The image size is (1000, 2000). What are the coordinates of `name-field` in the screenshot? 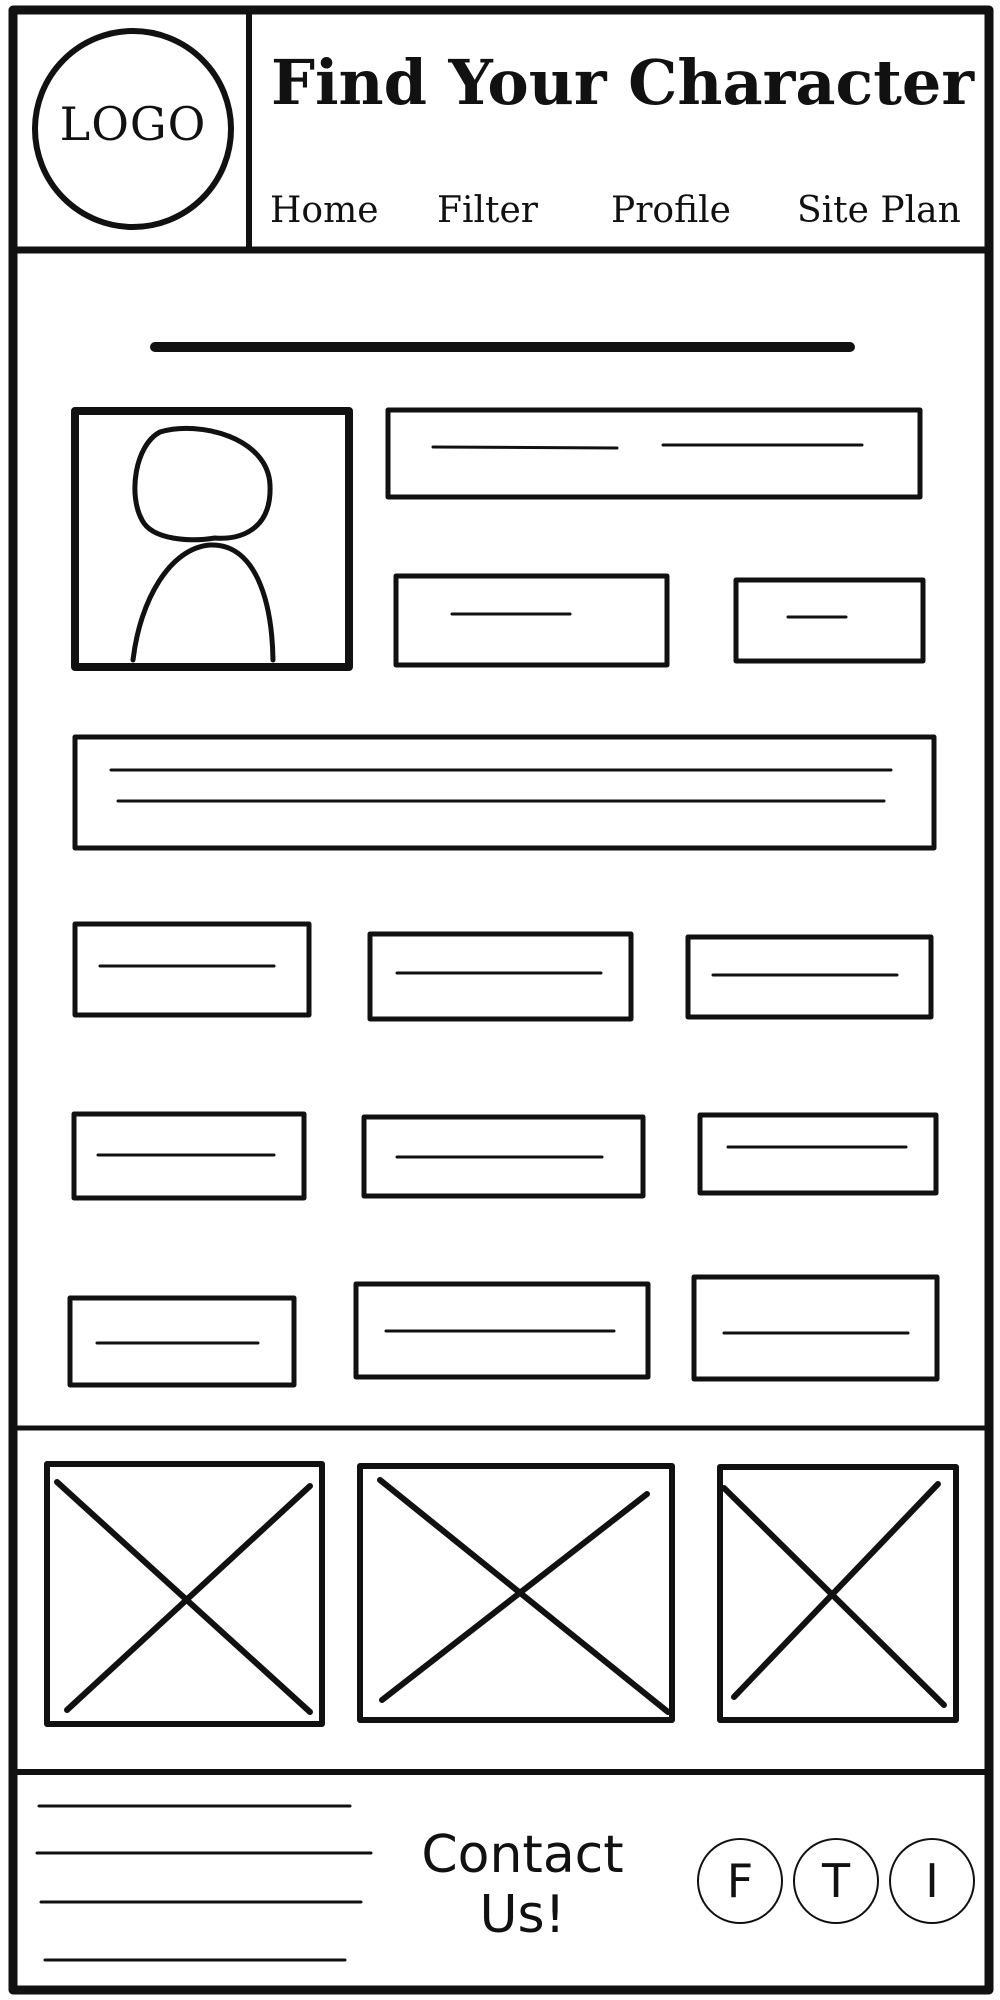 It's located at (654, 453).